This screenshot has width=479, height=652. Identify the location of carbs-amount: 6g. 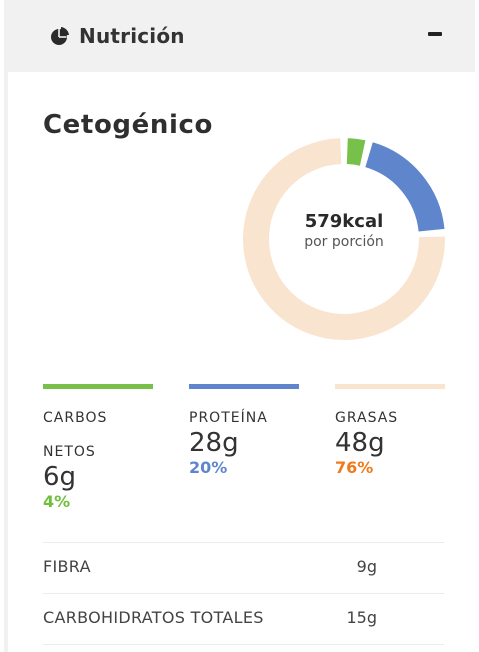
(60, 477).